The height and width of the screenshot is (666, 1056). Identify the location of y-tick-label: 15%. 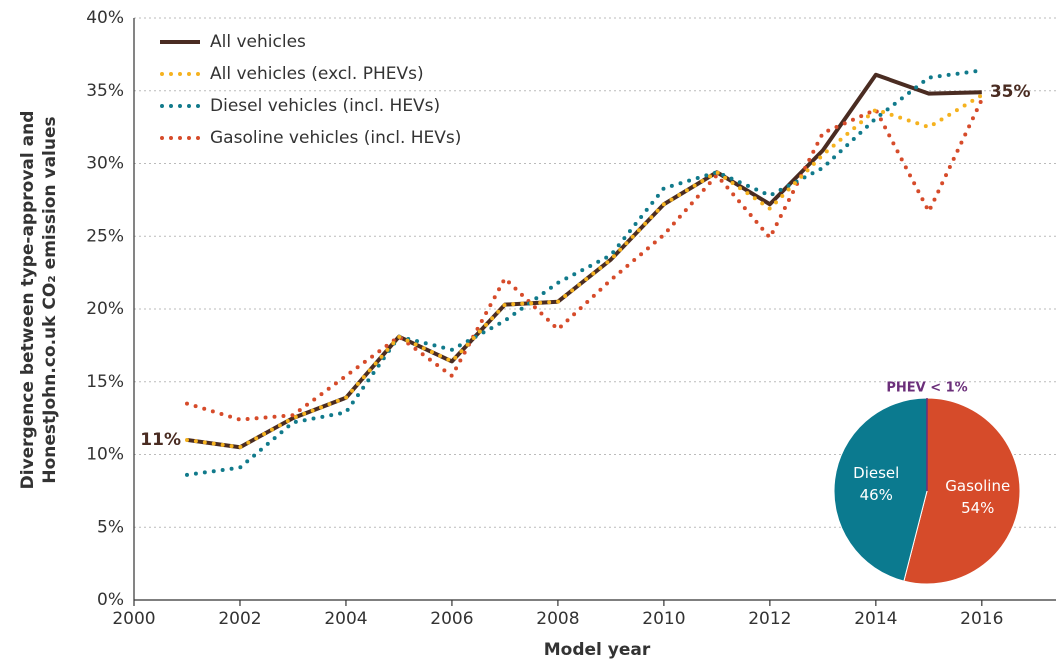
(105, 382).